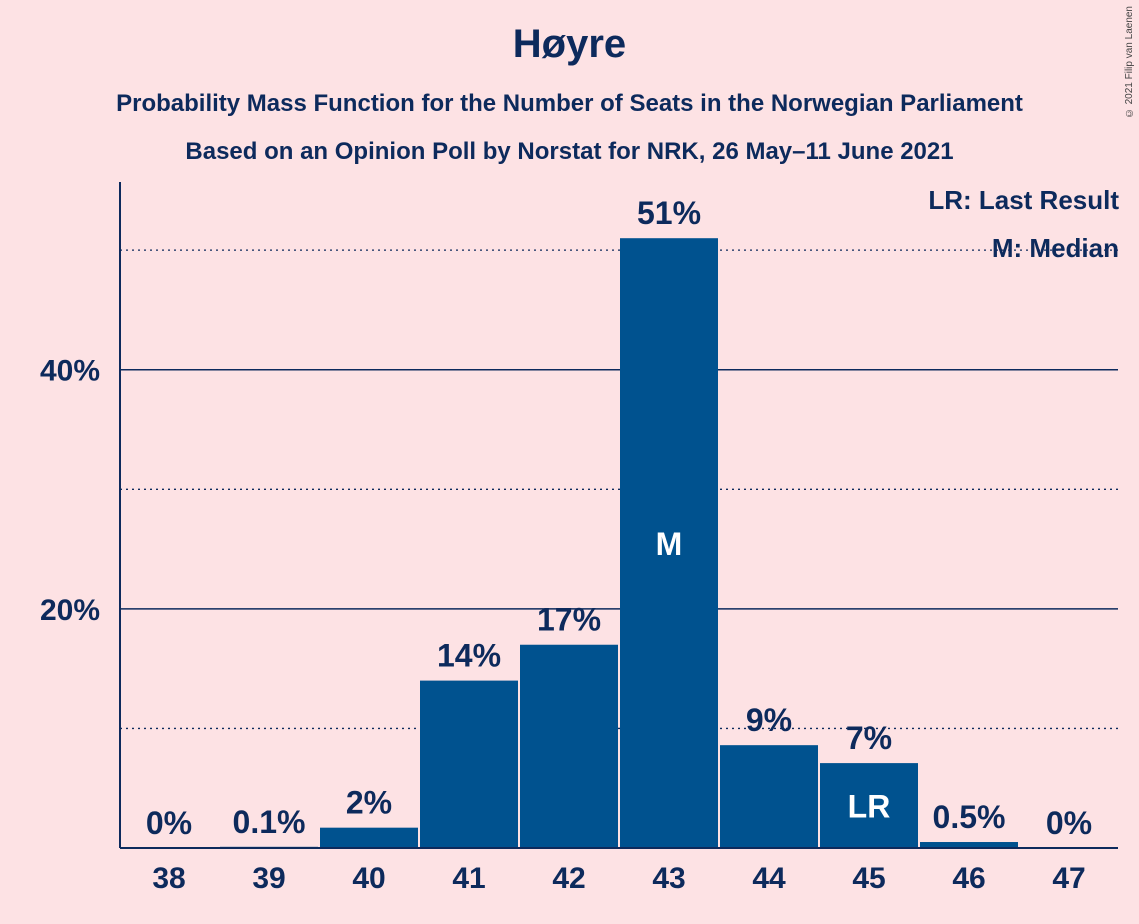 The height and width of the screenshot is (924, 1139). What do you see at coordinates (669, 213) in the screenshot?
I see `bar-value-label: 51%` at bounding box center [669, 213].